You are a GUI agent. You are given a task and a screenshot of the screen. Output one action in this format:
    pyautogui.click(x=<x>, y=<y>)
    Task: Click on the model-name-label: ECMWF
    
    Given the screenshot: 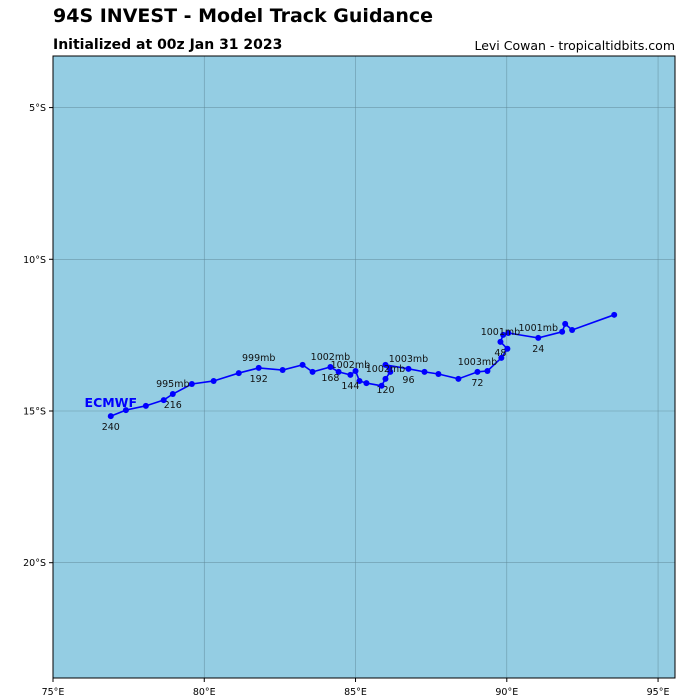 What is the action you would take?
    pyautogui.click(x=111, y=402)
    